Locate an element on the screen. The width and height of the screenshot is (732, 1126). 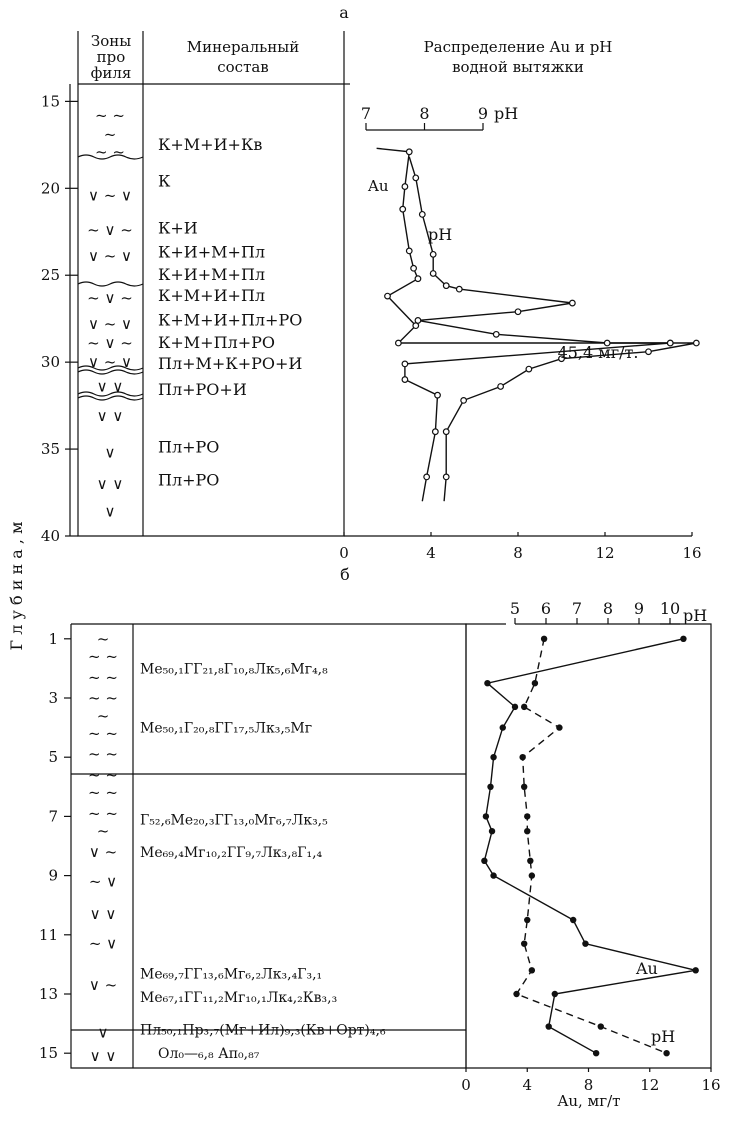
mineral-row-b: Ме₅₀,₁ГГ₂₁,₈Г₁₀,₈Лк₅,₆Мг₄,₈ is located at coordinates (234, 669).